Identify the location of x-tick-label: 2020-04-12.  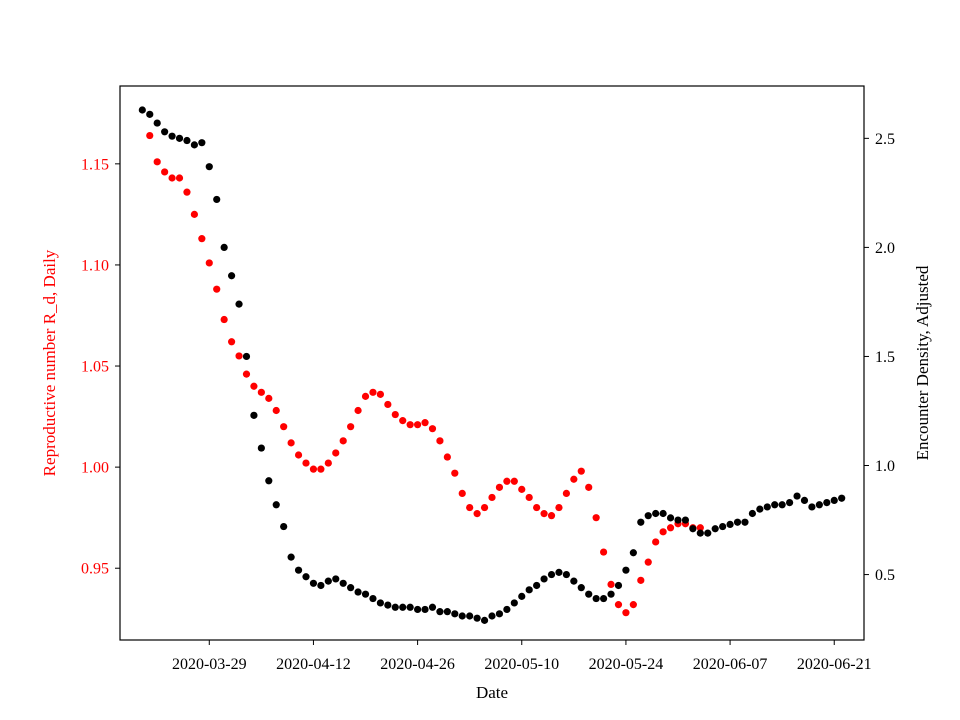
(313, 664).